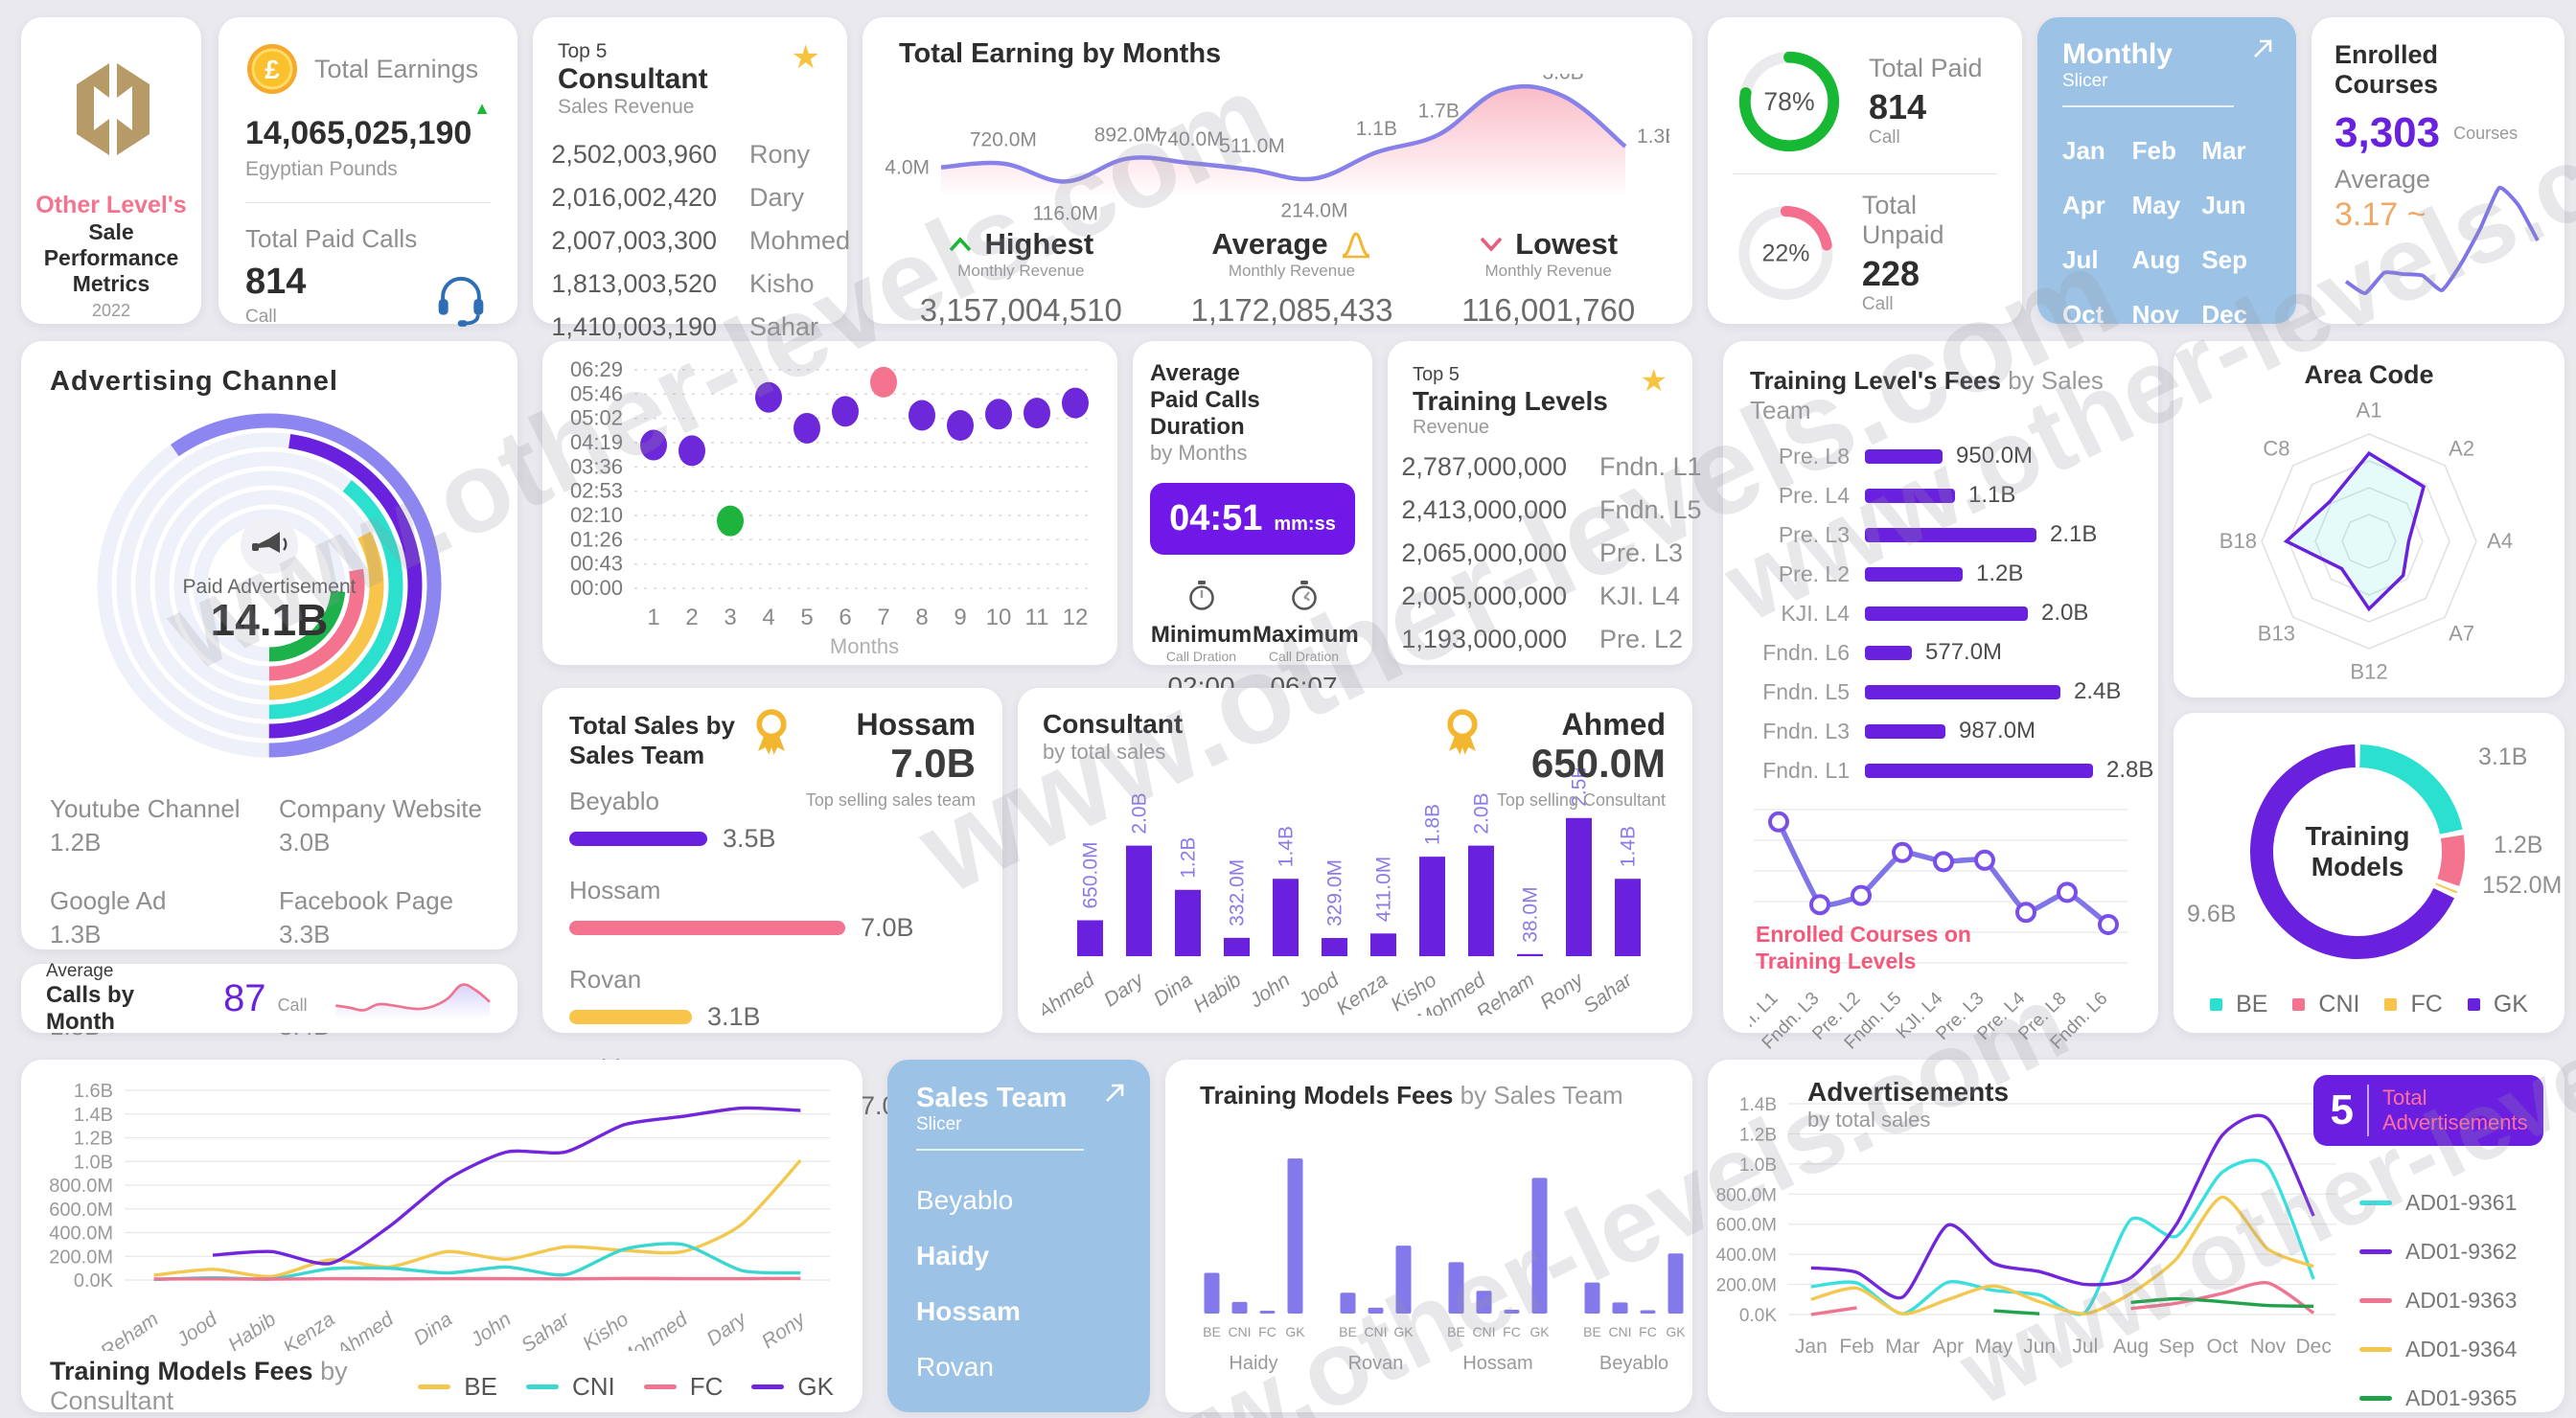 The image size is (2576, 1418). What do you see at coordinates (768, 617) in the screenshot?
I see `svg-text: 4` at bounding box center [768, 617].